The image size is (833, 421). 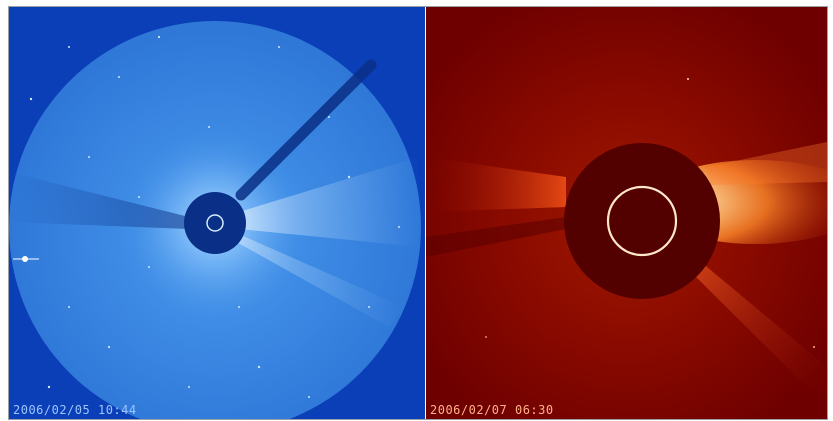 I want to click on c3-timestamp: 2006/02/05 10:44, so click(x=75, y=410).